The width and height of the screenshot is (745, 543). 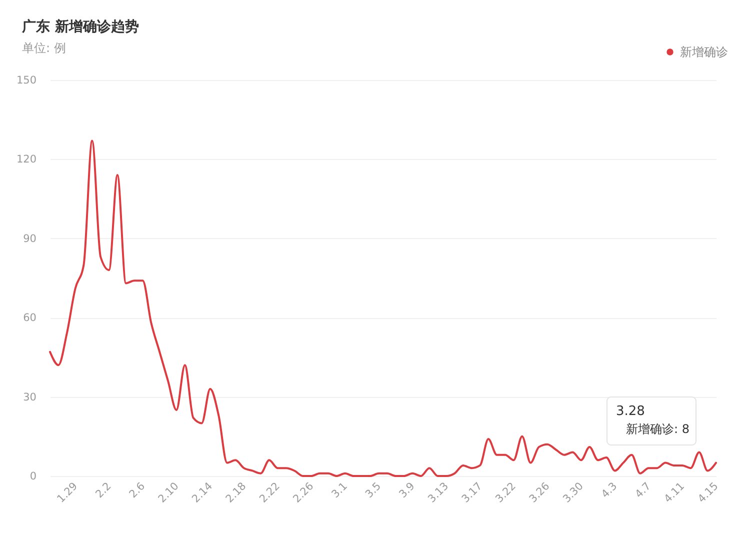 What do you see at coordinates (29, 318) in the screenshot?
I see `y-tick-label: 60` at bounding box center [29, 318].